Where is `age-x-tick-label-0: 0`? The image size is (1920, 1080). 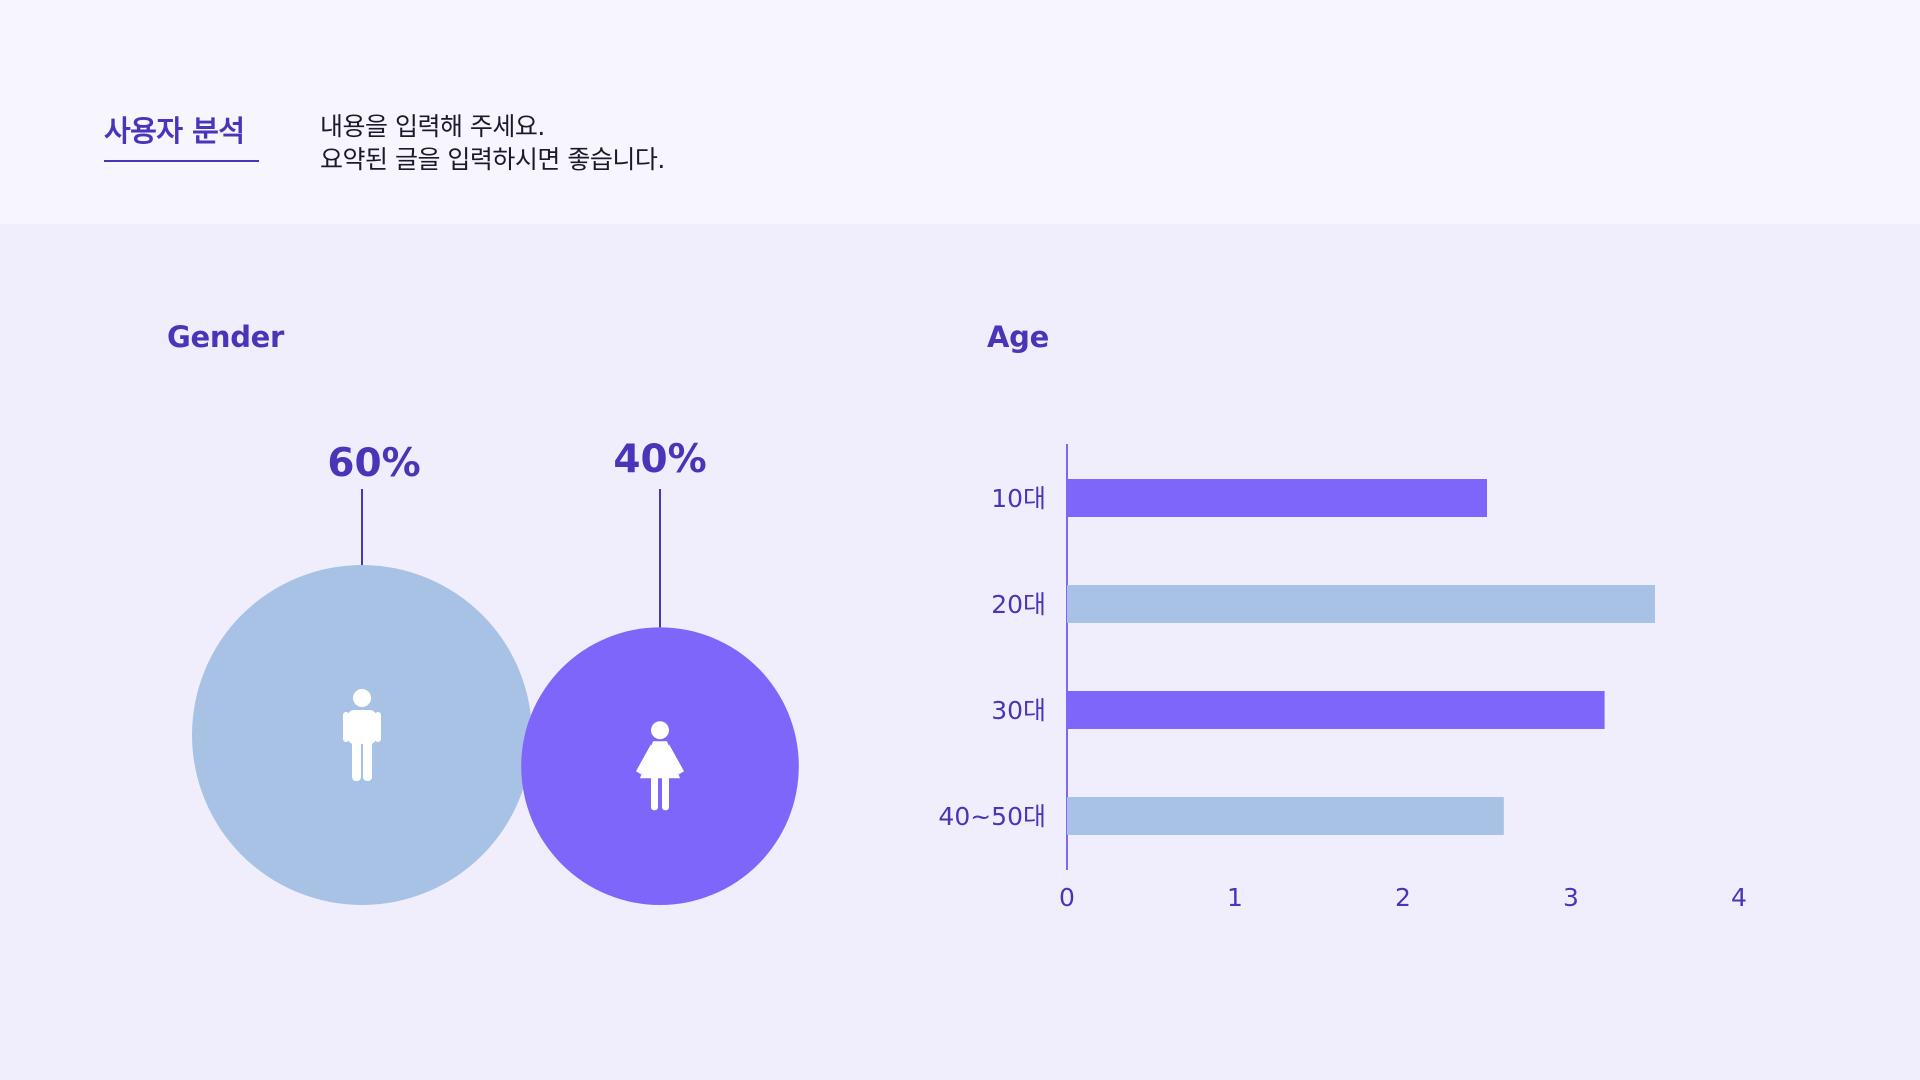 age-x-tick-label-0: 0 is located at coordinates (1067, 897).